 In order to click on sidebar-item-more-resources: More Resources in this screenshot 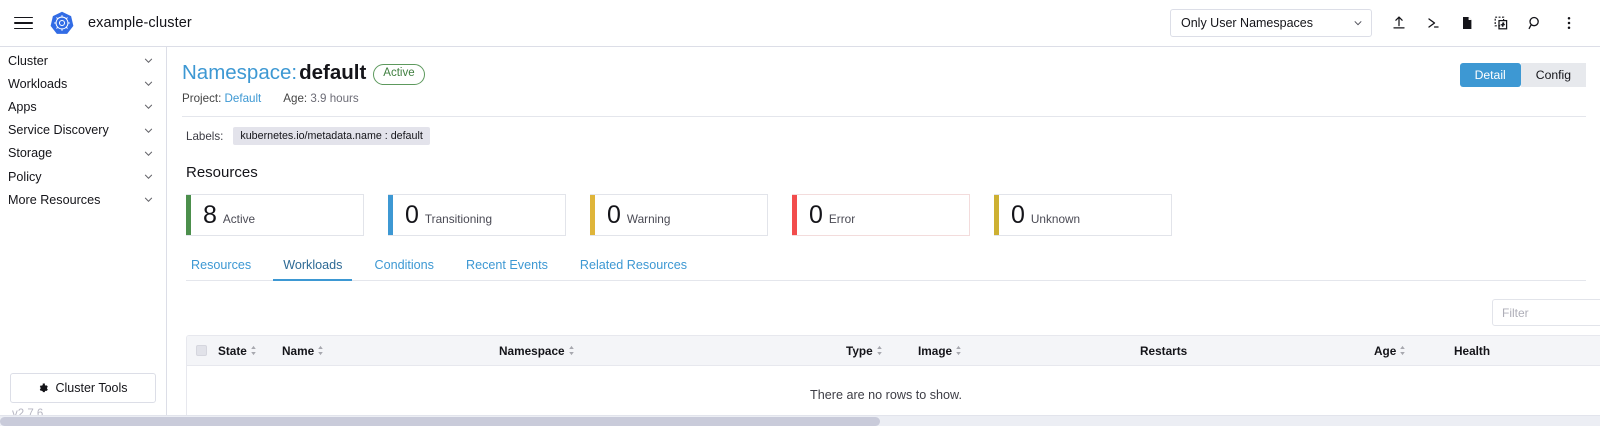, I will do `click(83, 199)`.